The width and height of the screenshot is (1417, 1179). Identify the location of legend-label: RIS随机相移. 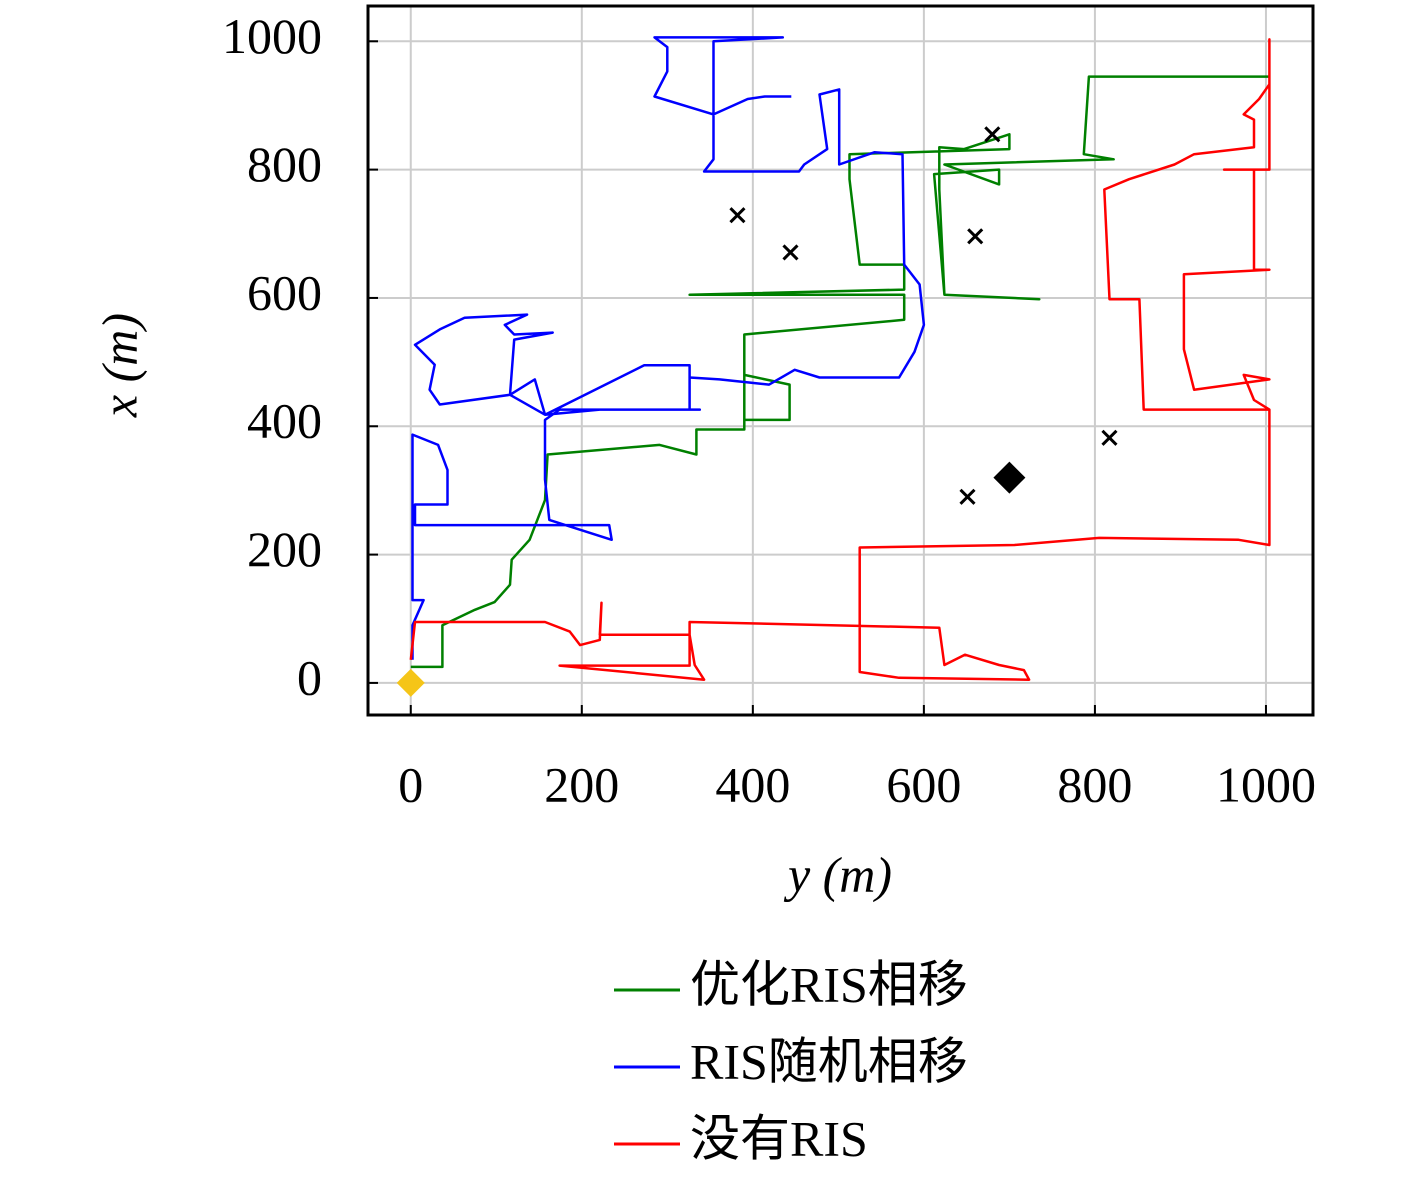
(829, 1061).